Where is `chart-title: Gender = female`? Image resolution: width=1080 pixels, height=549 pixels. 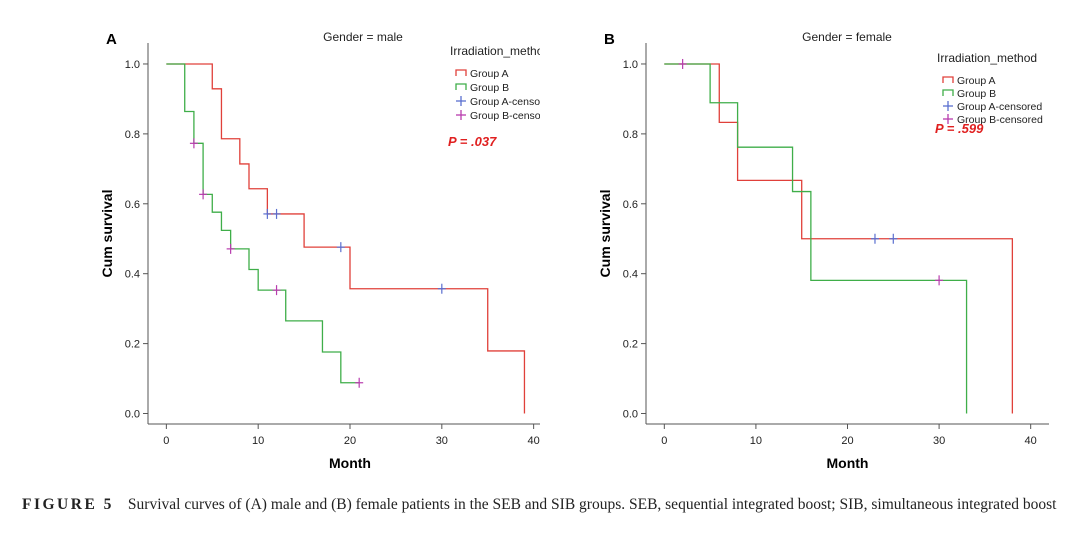 chart-title: Gender = female is located at coordinates (847, 37).